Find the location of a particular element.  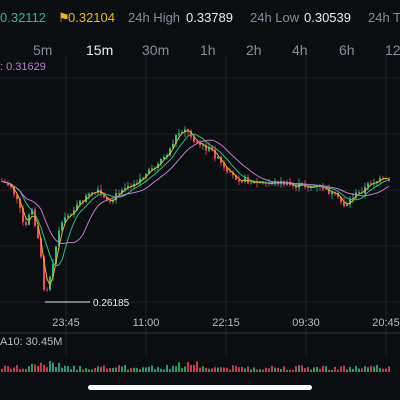

last-price: 0.32112 is located at coordinates (23, 17).